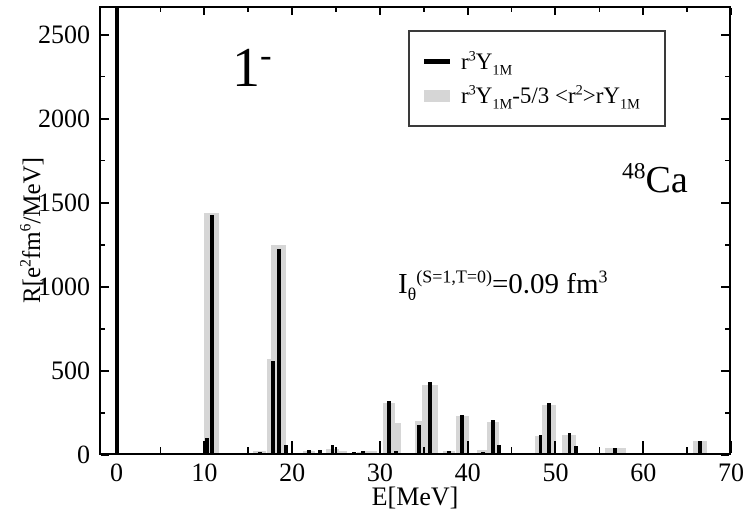  I want to click on legend-entry-r3y1m: r3Y1M, so click(544, 62).